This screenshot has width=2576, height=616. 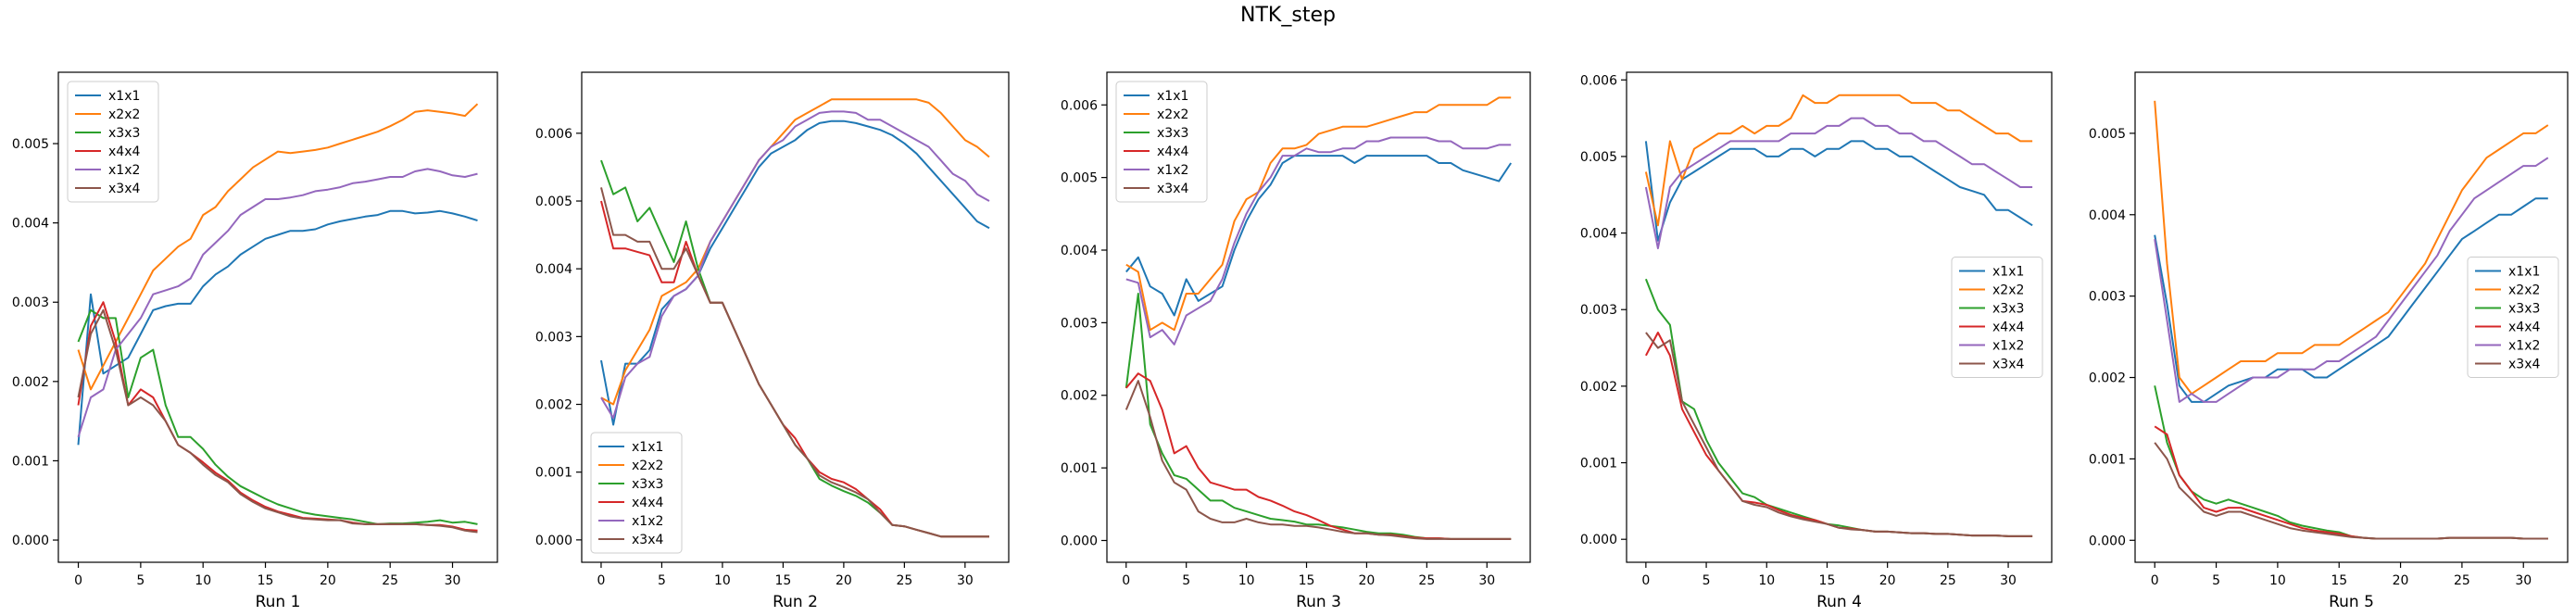 I want to click on x-axis-label: Run 5, so click(x=2351, y=602).